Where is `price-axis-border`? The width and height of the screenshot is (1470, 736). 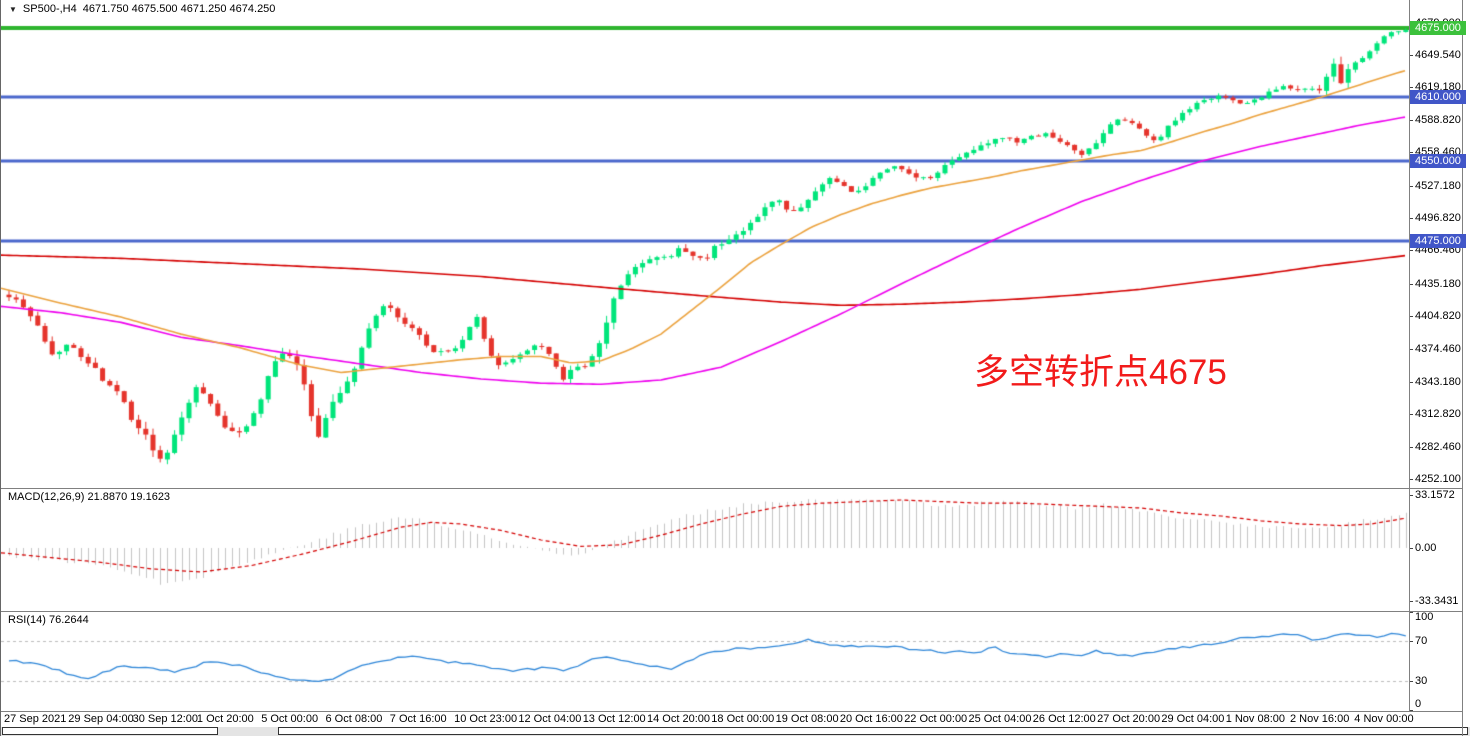 price-axis-border is located at coordinates (1409, 355).